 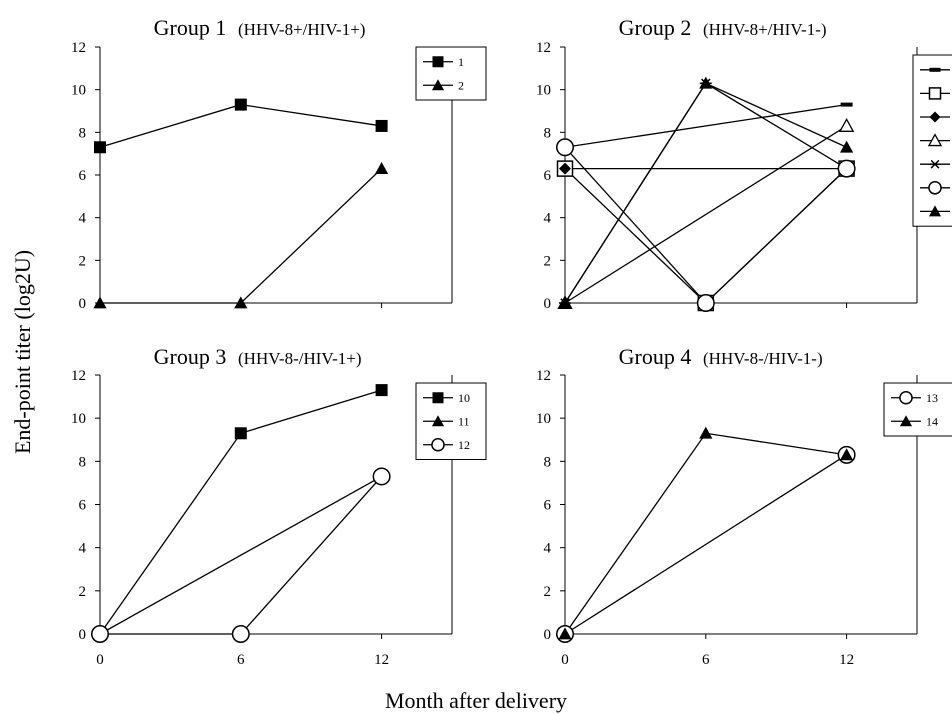 What do you see at coordinates (655, 356) in the screenshot?
I see `panel-title: Group 4` at bounding box center [655, 356].